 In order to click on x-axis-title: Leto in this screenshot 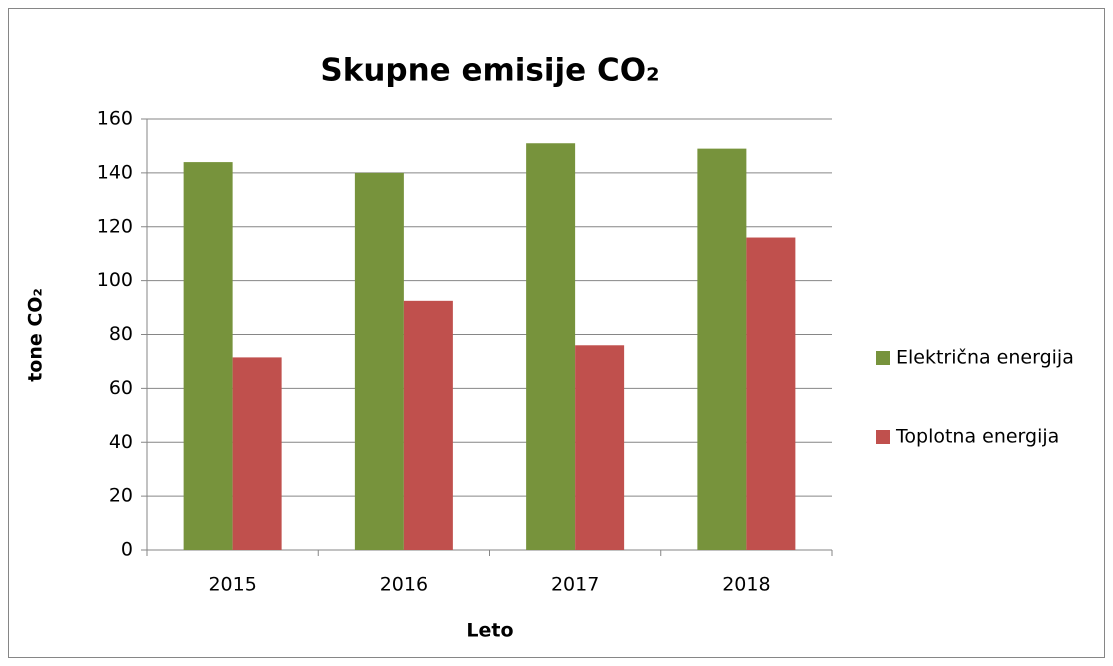, I will do `click(489, 631)`.